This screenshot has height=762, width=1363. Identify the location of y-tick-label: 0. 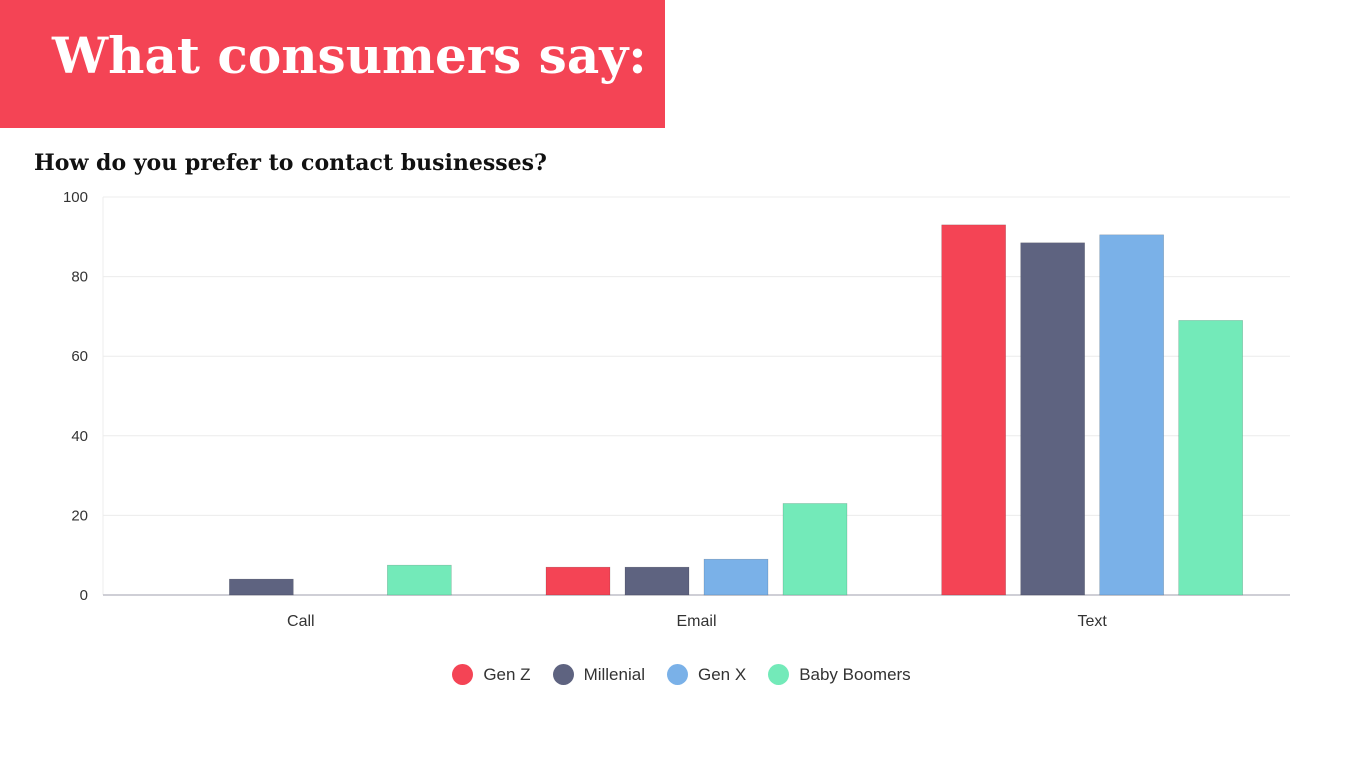
(84, 595).